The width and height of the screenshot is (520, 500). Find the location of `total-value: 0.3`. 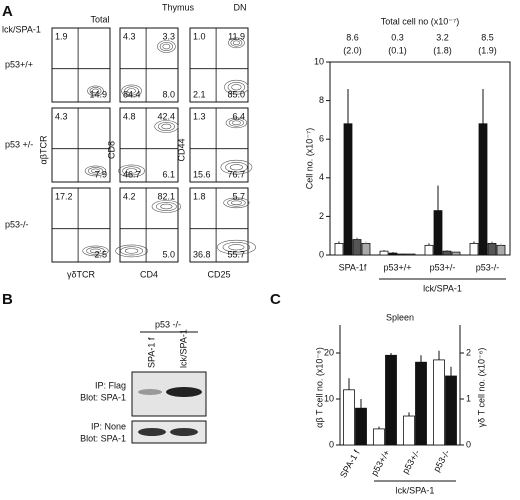

total-value: 0.3 is located at coordinates (397, 37).